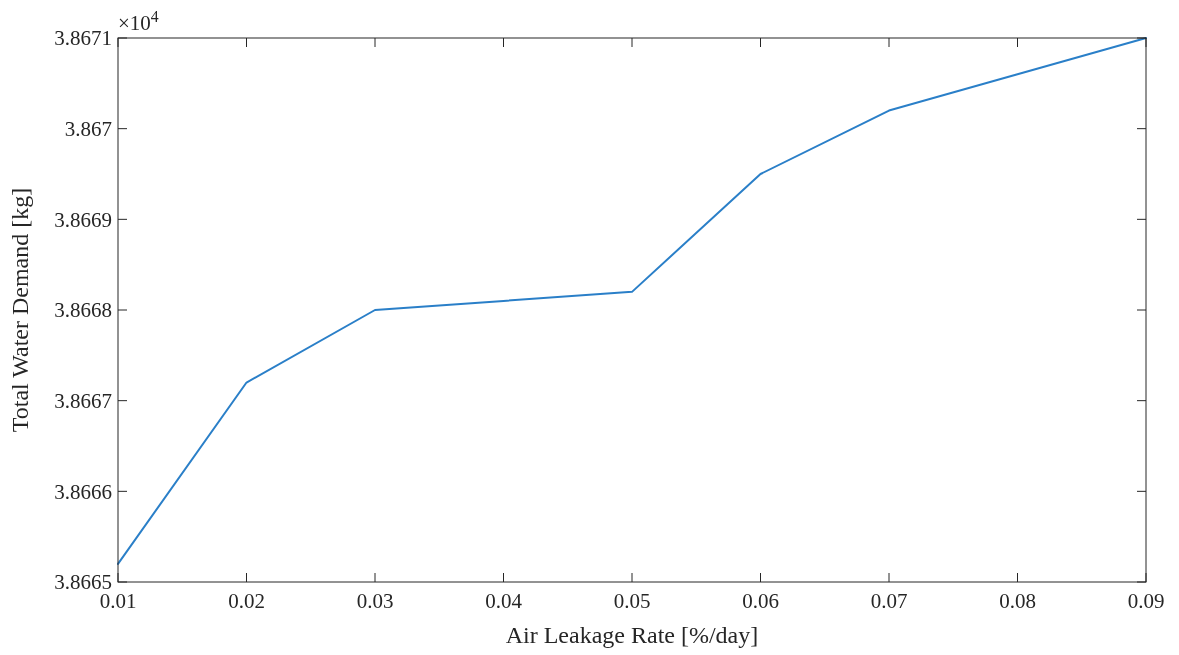 The width and height of the screenshot is (1179, 655). Describe the element at coordinates (83, 38) in the screenshot. I see `y-tick-label: 3.8671` at that location.